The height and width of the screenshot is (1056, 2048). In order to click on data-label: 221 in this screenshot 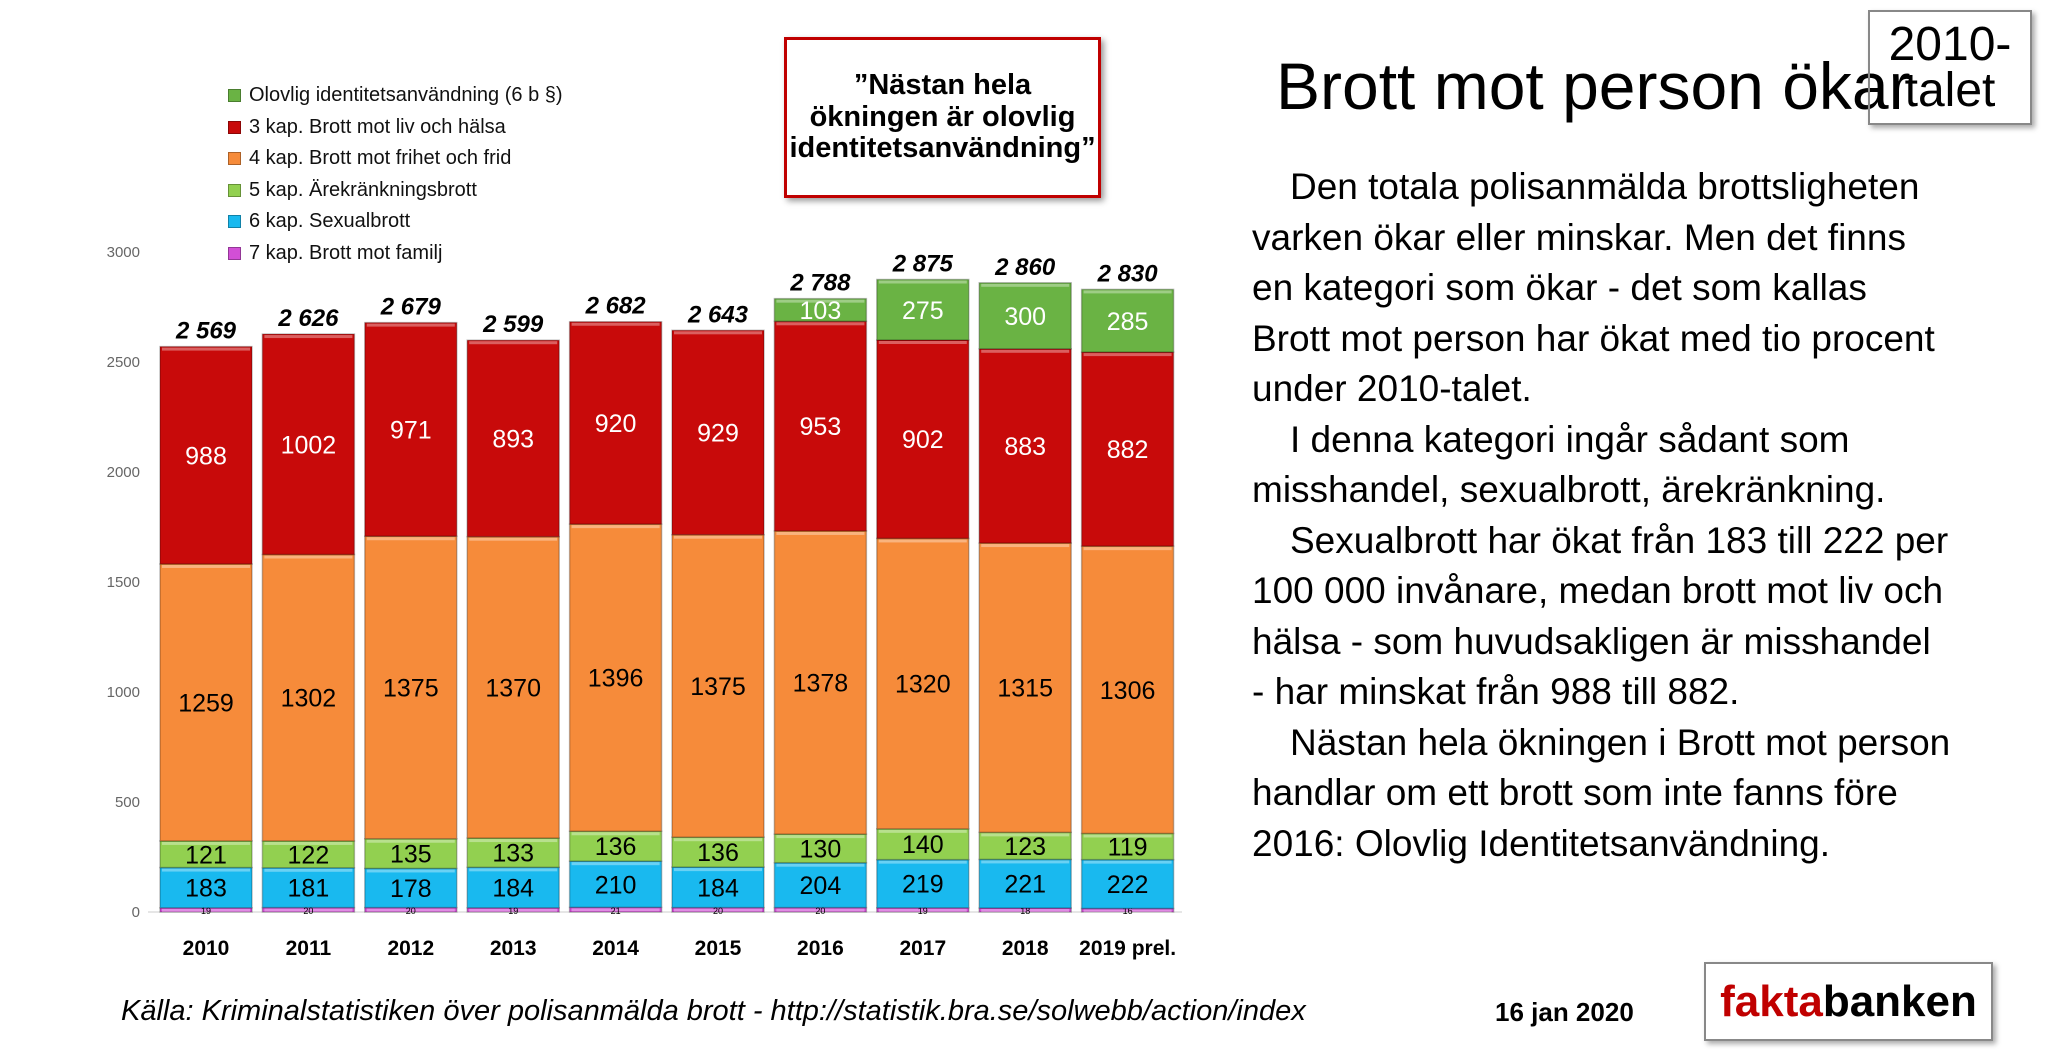, I will do `click(1025, 885)`.